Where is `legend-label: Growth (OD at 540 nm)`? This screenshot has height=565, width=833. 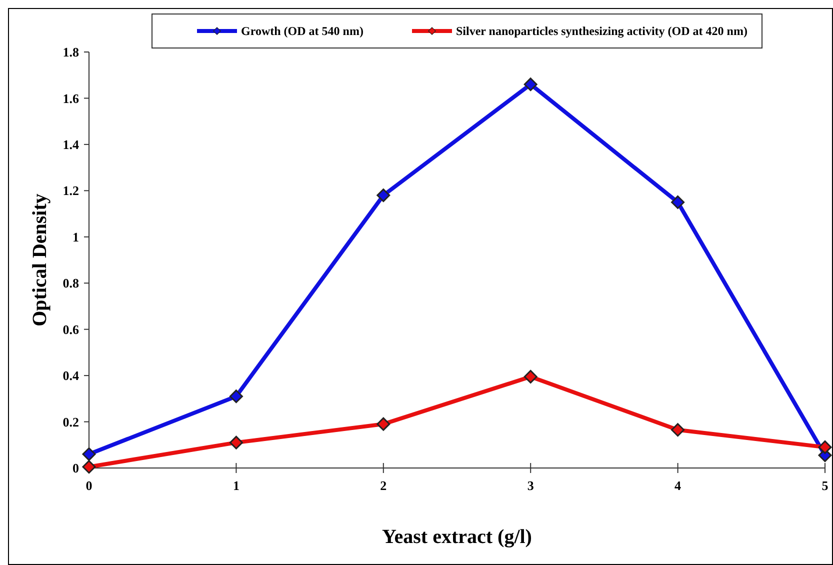
legend-label: Growth (OD at 540 nm) is located at coordinates (302, 31).